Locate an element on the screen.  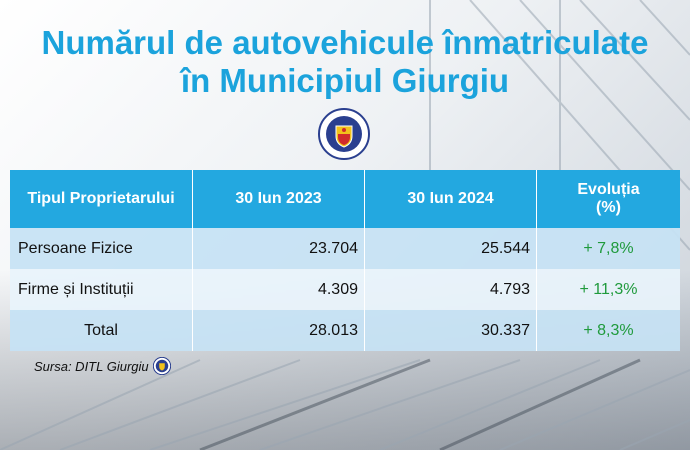
source-note: Sursa: DITL Giurgiu is located at coordinates (102, 366).